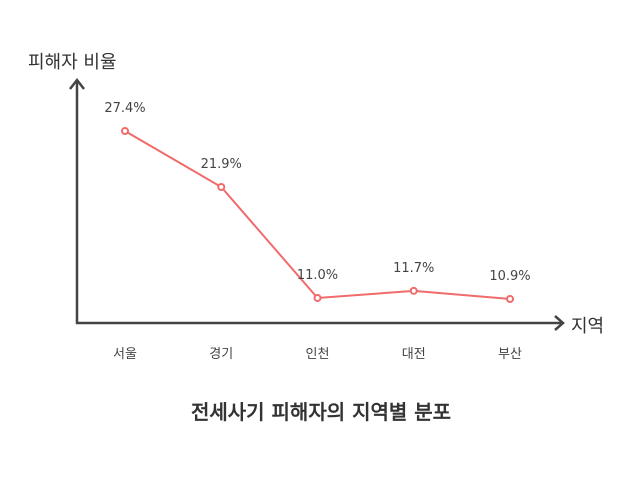 The width and height of the screenshot is (642, 480). Describe the element at coordinates (125, 354) in the screenshot. I see `x-tick-label: 서울` at that location.